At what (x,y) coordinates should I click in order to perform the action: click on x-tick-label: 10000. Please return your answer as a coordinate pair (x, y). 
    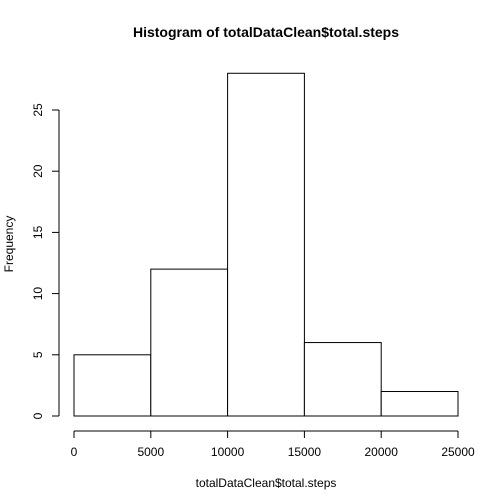
    Looking at the image, I should click on (228, 452).